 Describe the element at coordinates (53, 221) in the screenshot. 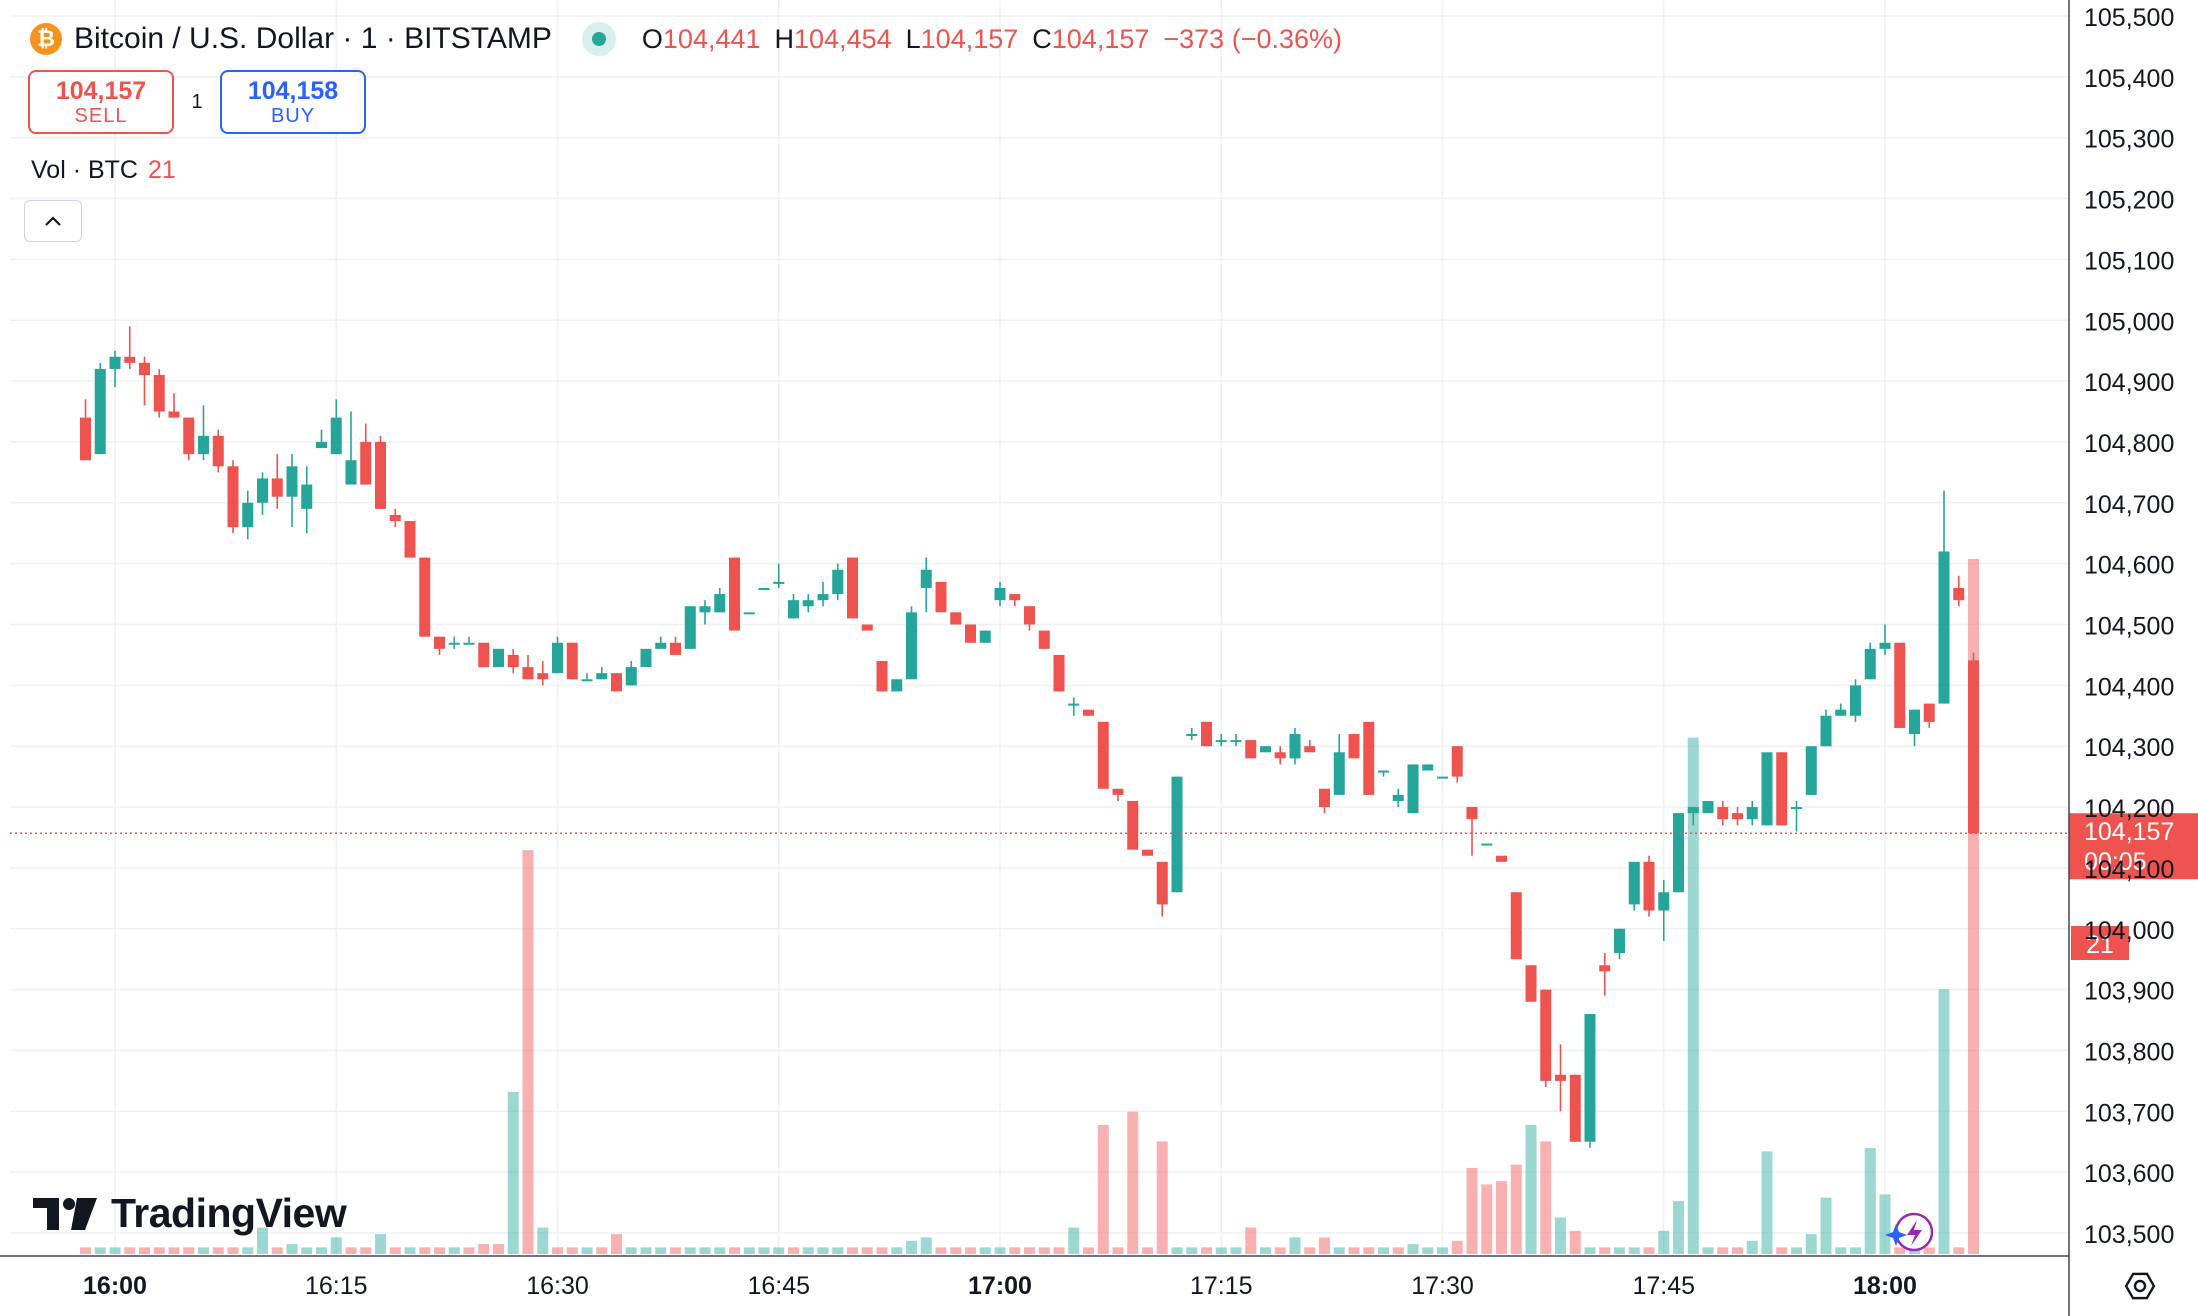

I see `collapse-legend-button` at that location.